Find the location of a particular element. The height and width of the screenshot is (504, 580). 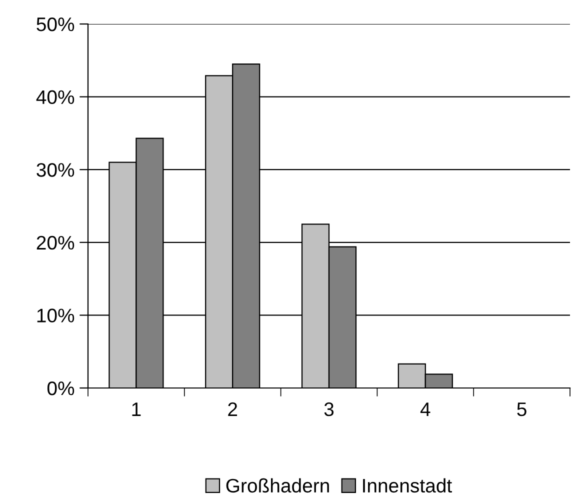

y-tick-label: 10% is located at coordinates (55, 315).